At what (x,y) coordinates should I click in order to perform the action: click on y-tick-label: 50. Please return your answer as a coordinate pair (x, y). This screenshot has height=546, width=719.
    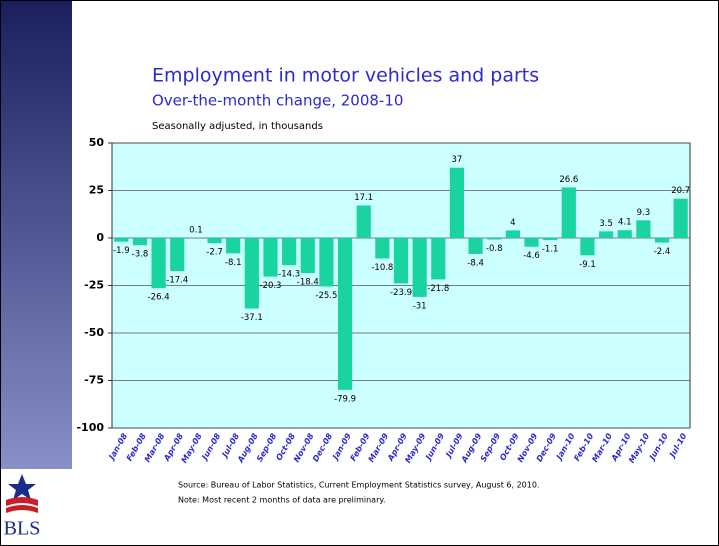
    Looking at the image, I should click on (97, 142).